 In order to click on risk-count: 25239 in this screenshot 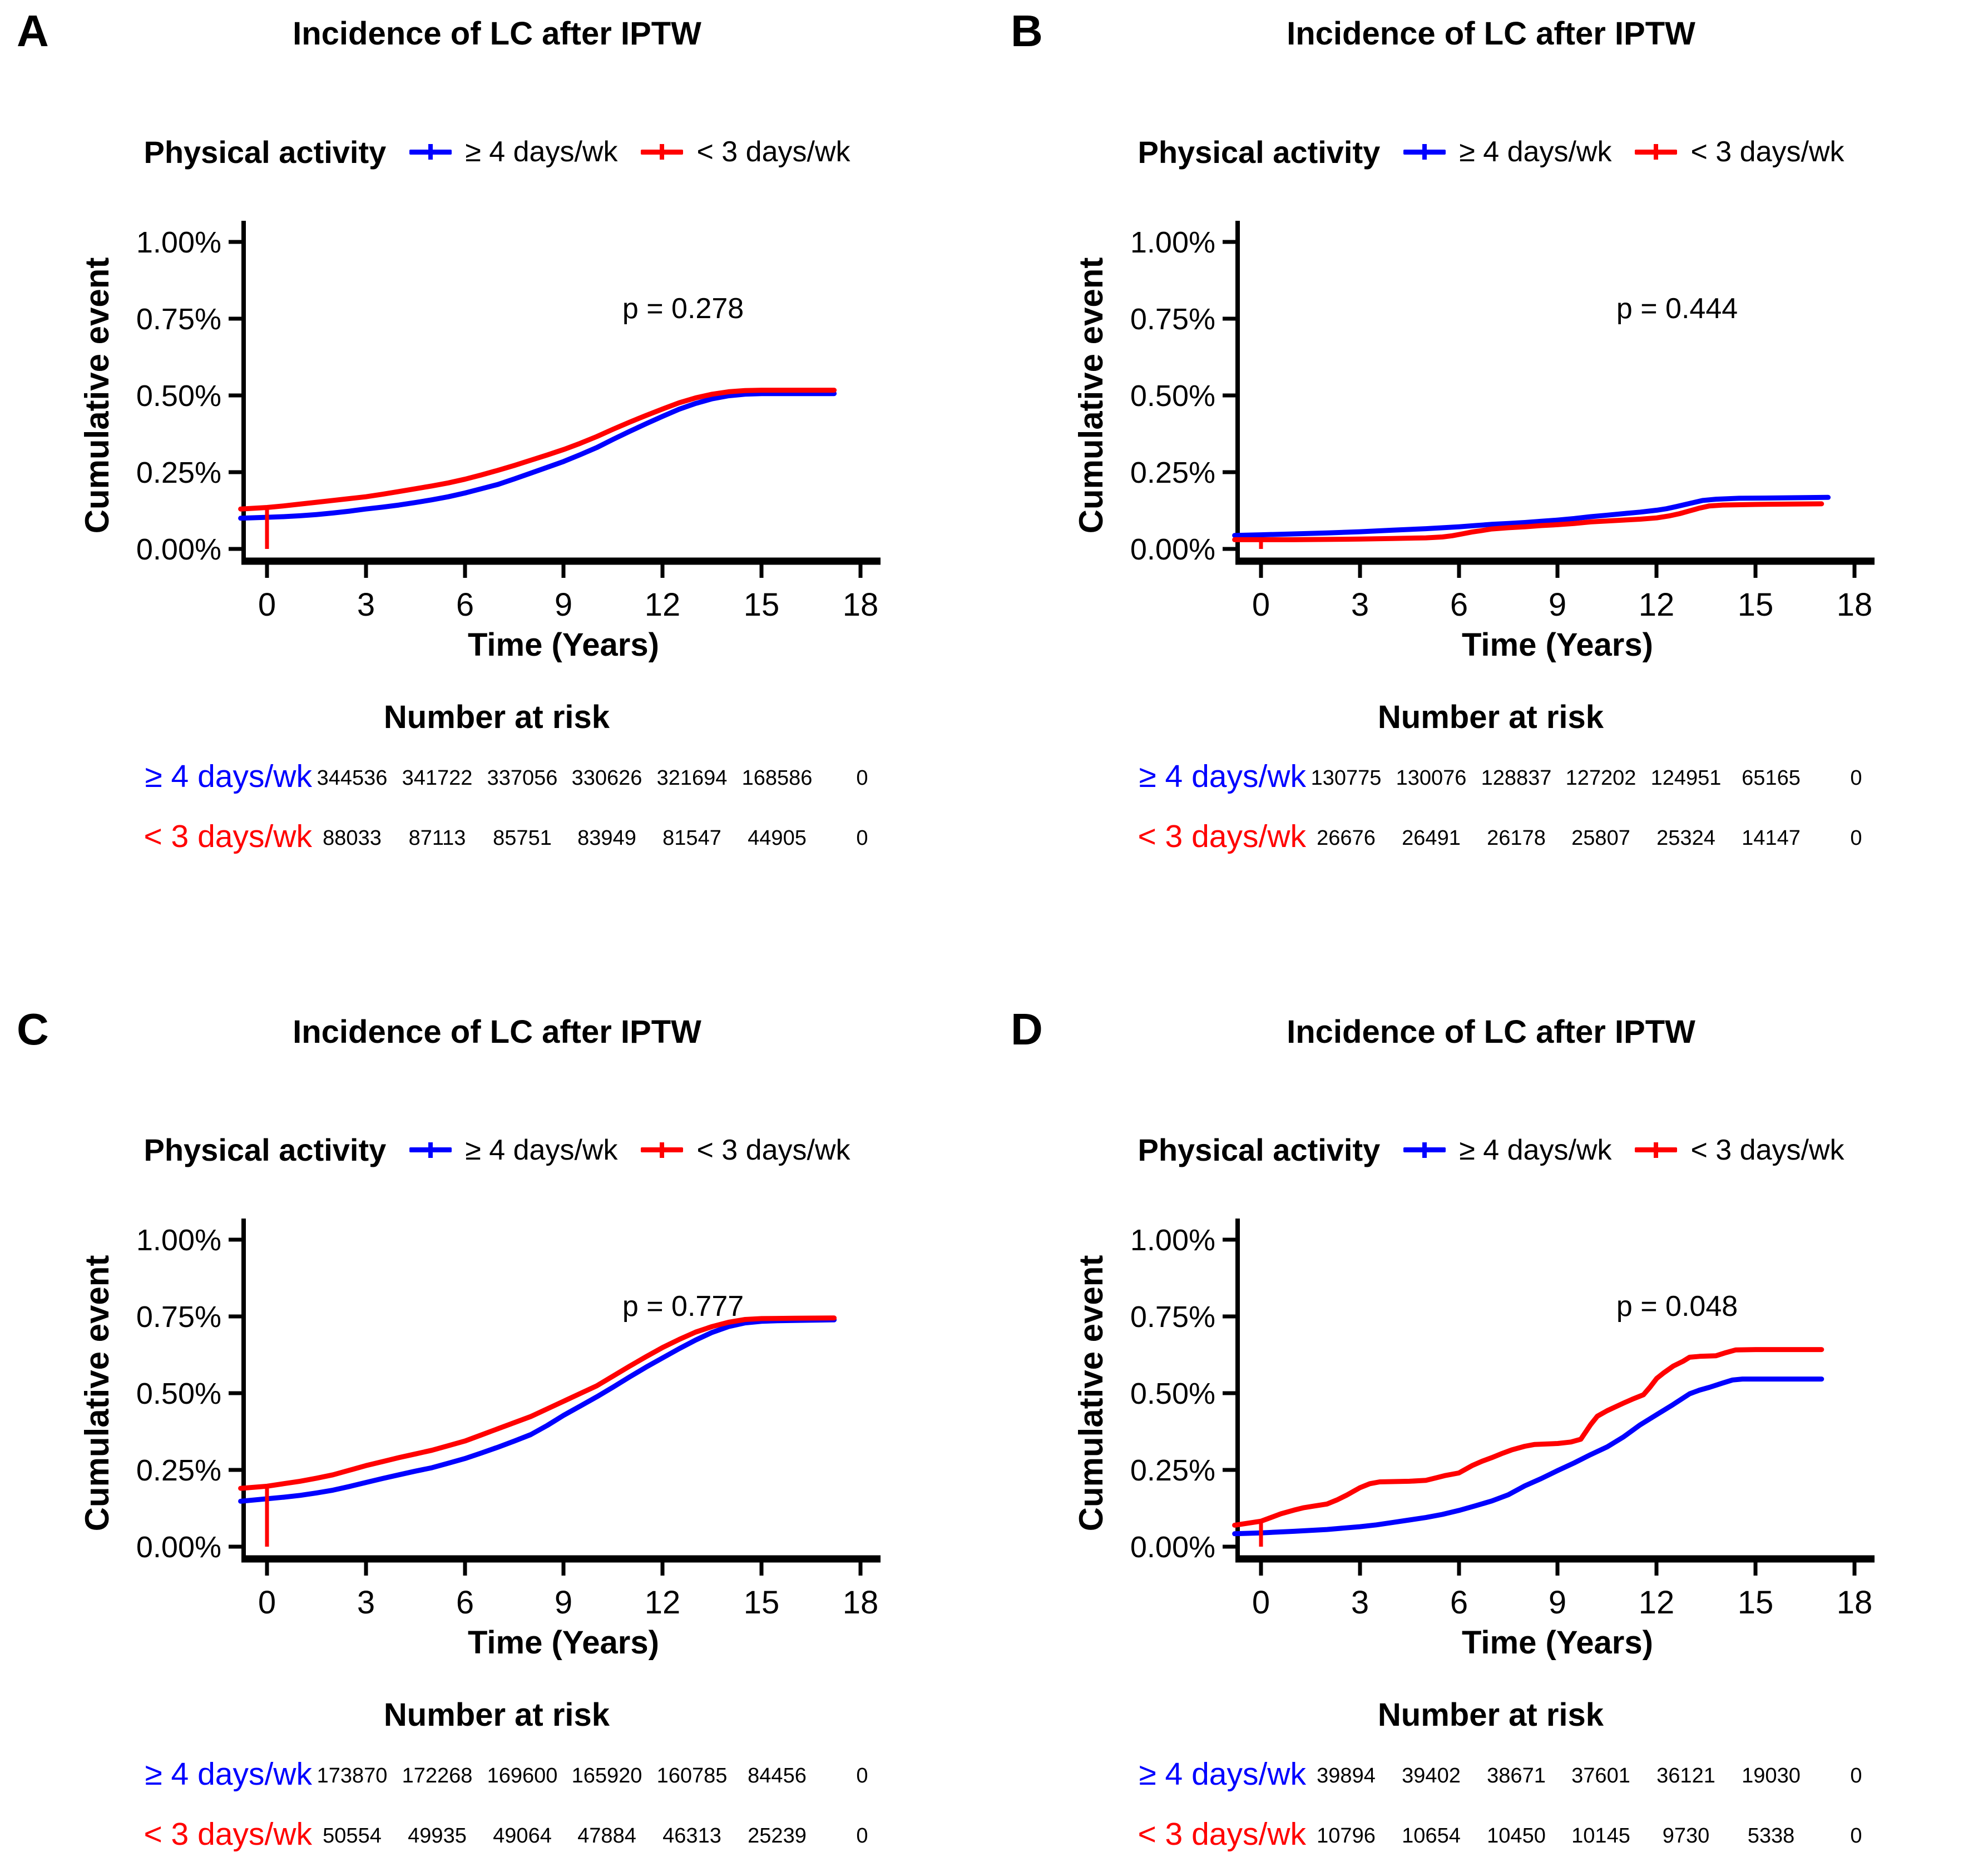, I will do `click(777, 1836)`.